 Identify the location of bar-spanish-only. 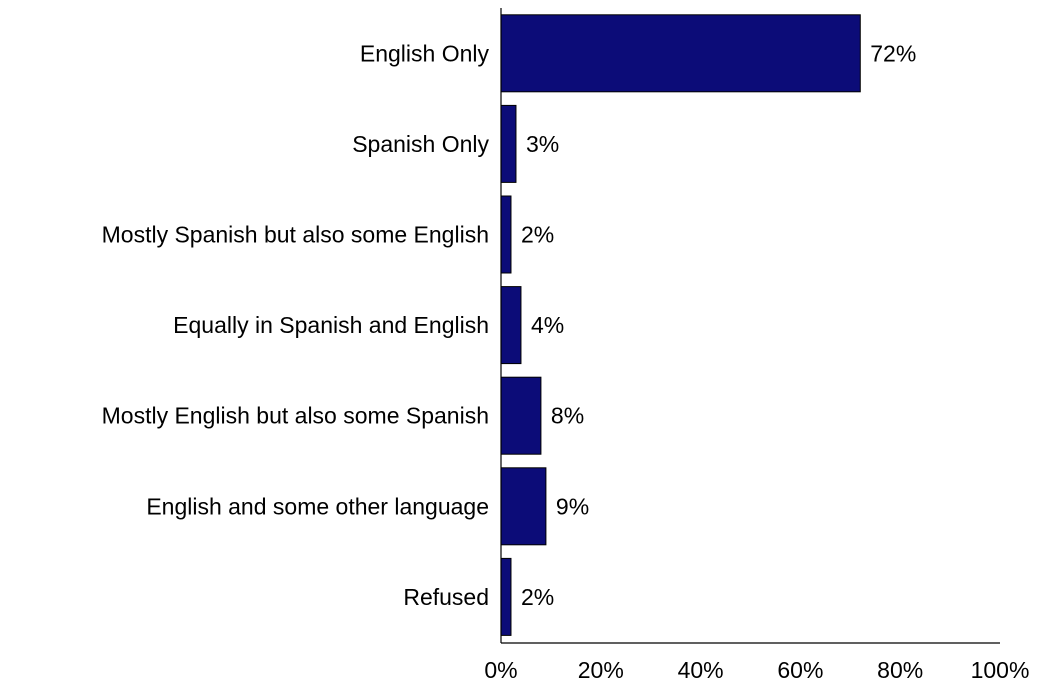
(508, 143).